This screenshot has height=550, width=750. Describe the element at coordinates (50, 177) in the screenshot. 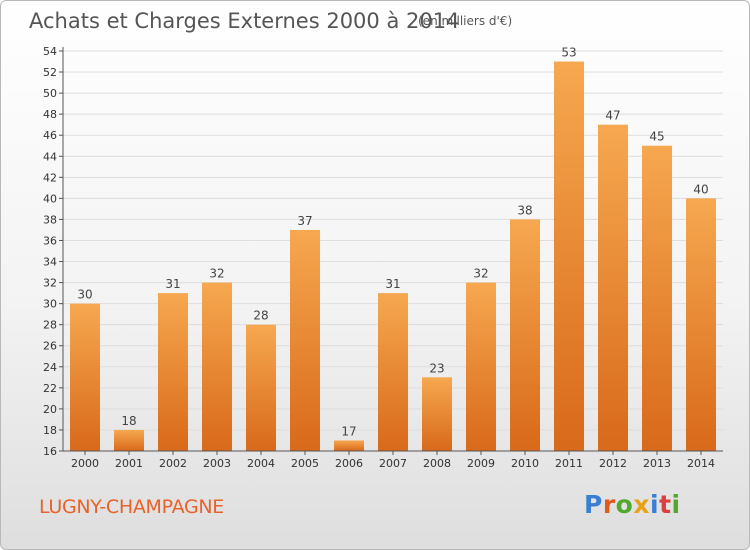

I see `y-tick-label: 42` at that location.